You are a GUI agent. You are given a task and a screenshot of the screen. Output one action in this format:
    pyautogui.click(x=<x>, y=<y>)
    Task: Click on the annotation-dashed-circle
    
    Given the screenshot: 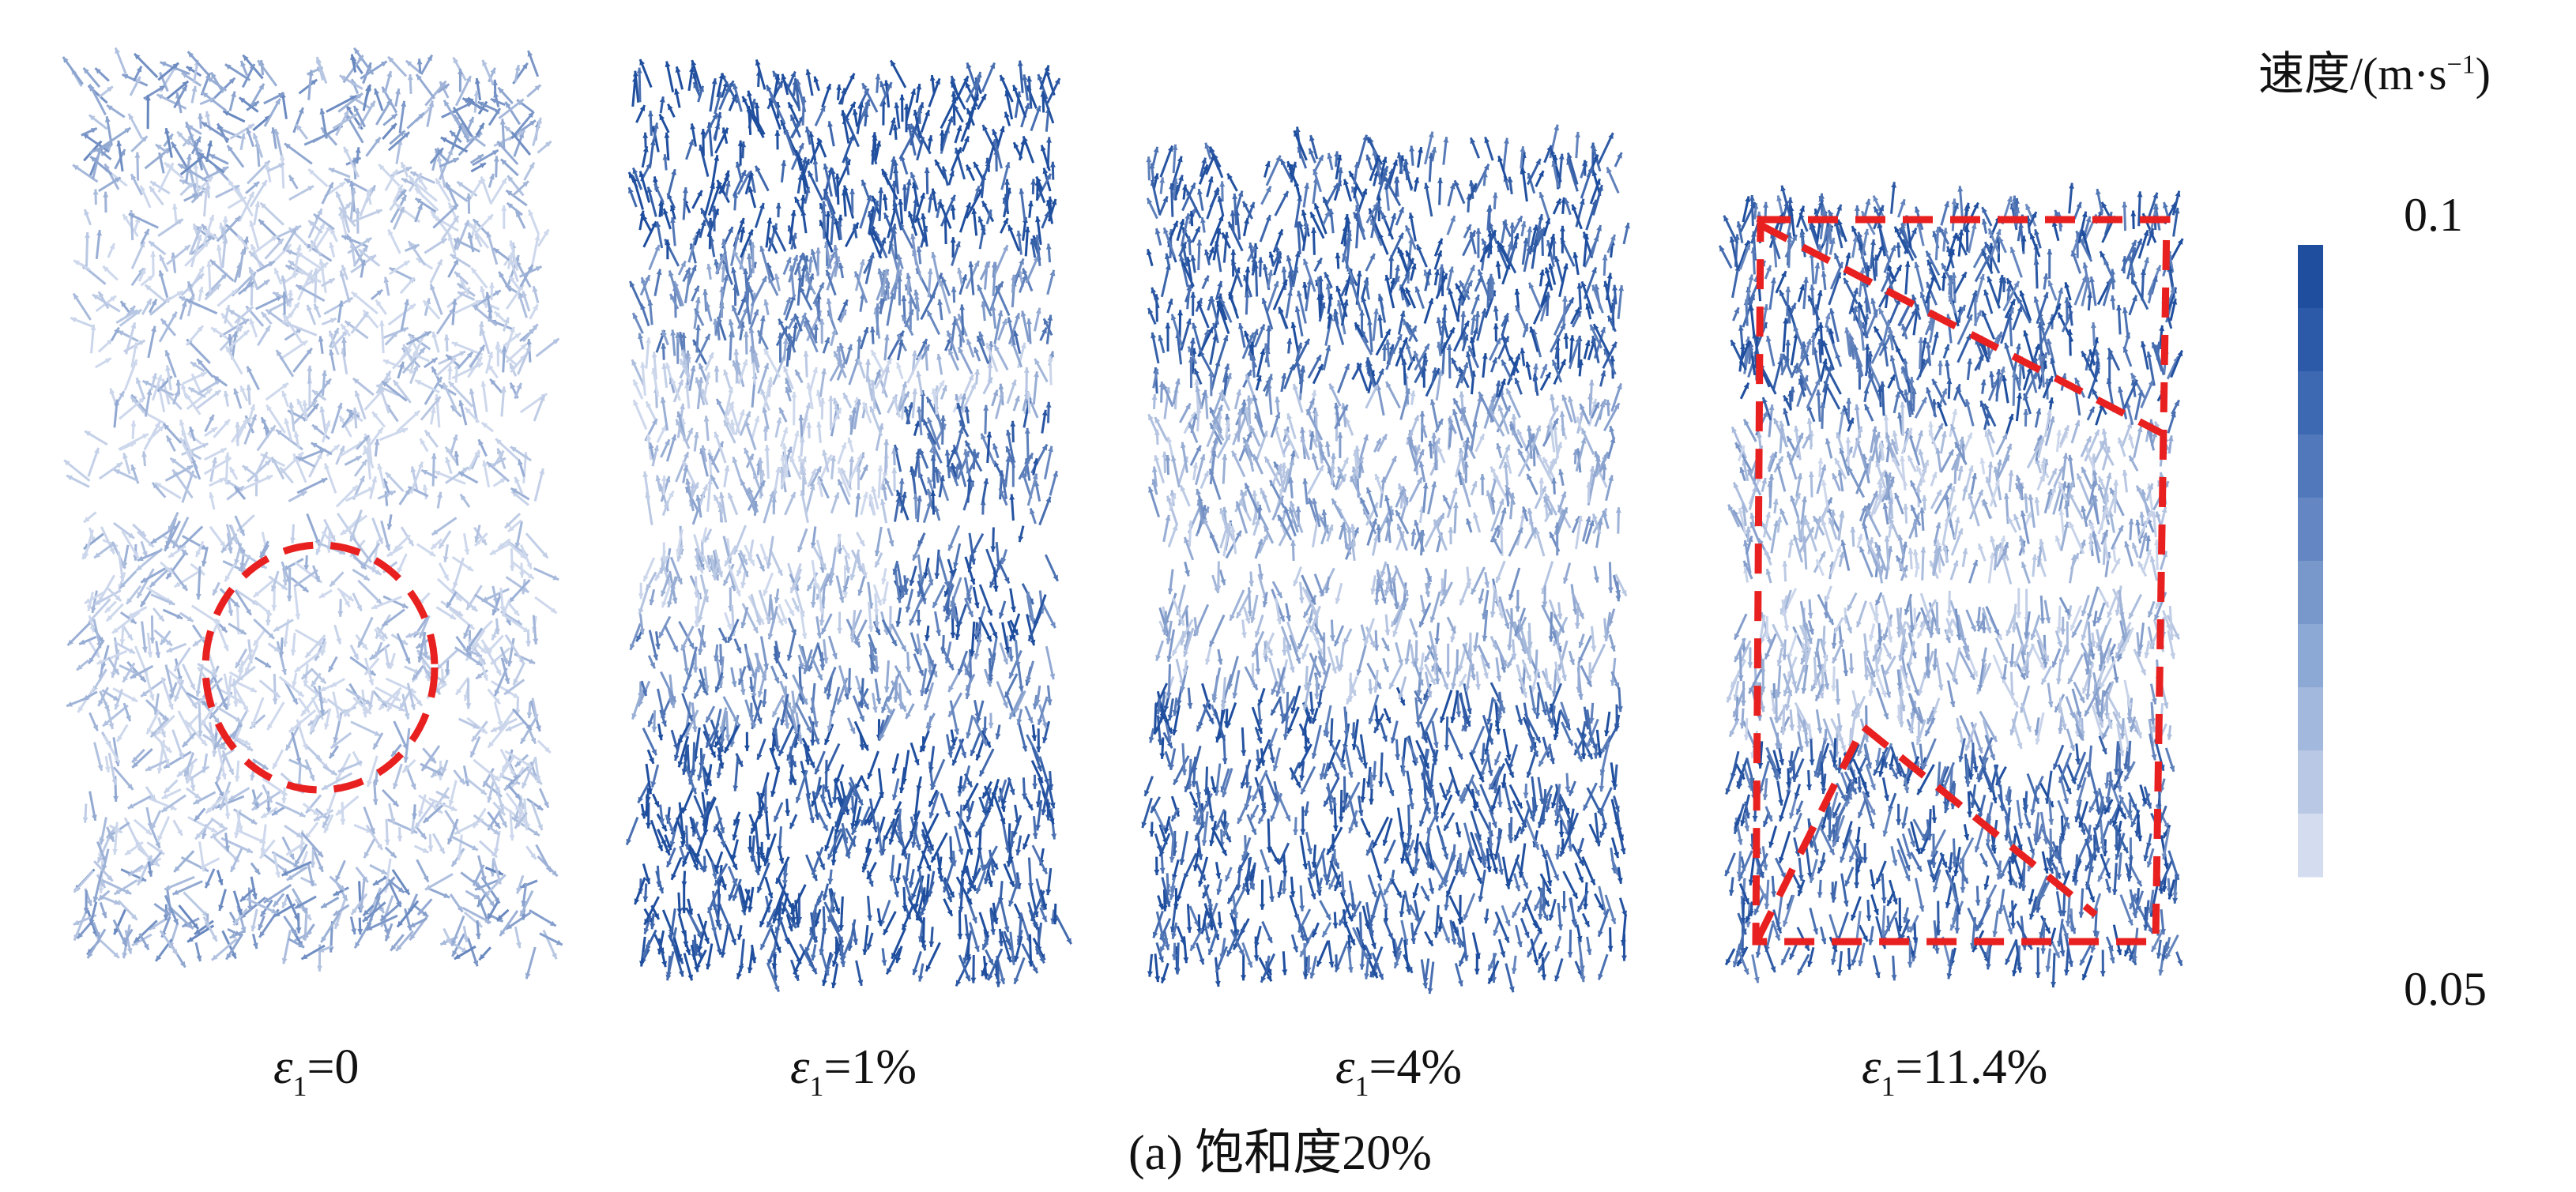 What is the action you would take?
    pyautogui.click(x=320, y=667)
    